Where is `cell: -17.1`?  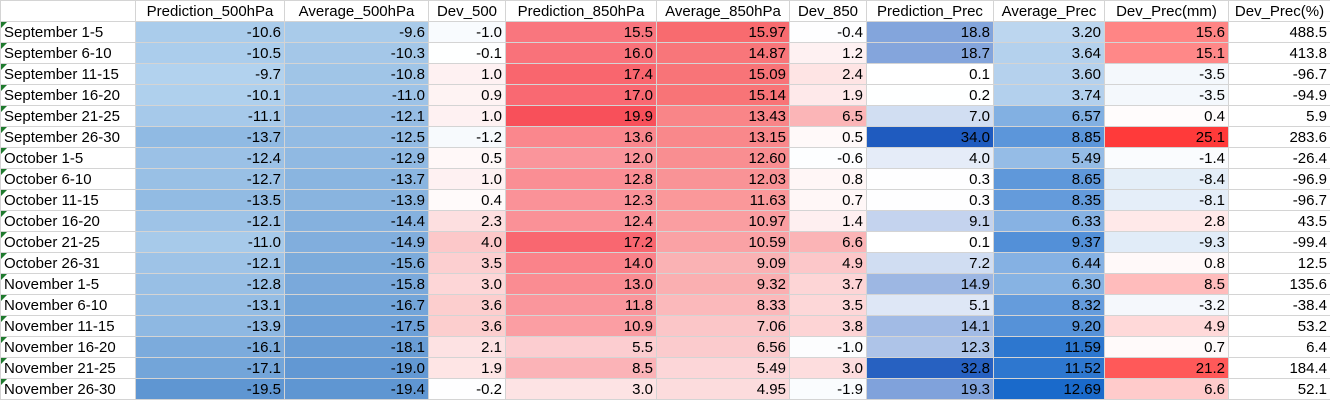
cell: -17.1 is located at coordinates (210, 368).